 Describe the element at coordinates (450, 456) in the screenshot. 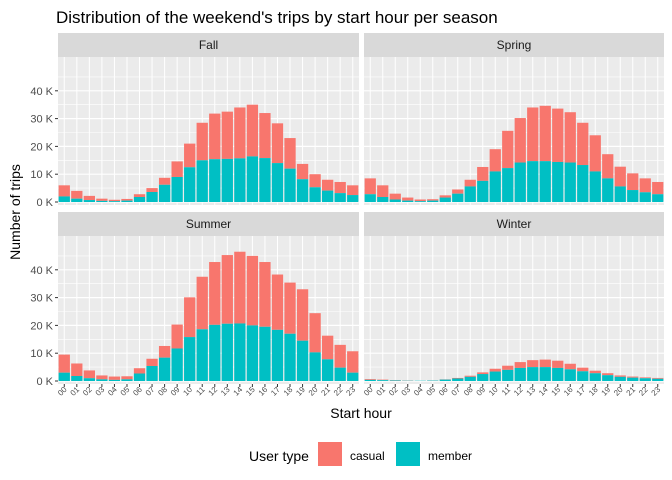

I see `legend-label-member: member` at that location.